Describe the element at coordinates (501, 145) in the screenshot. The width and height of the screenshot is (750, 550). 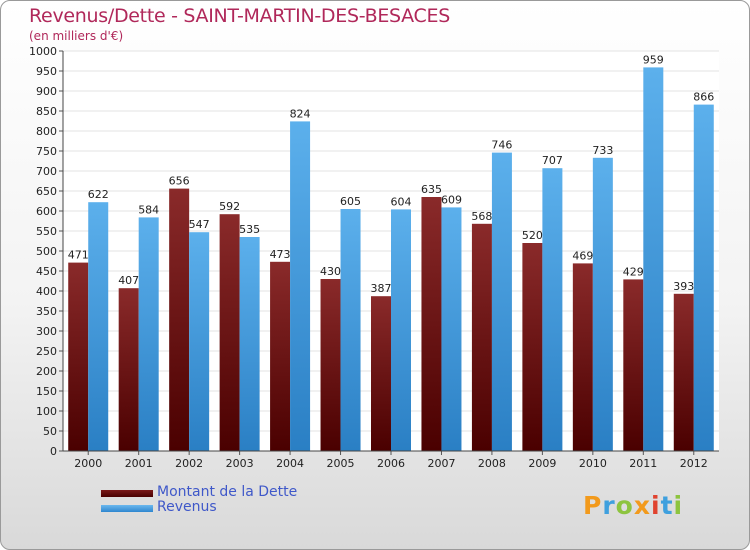
I see `data-label: 746` at that location.